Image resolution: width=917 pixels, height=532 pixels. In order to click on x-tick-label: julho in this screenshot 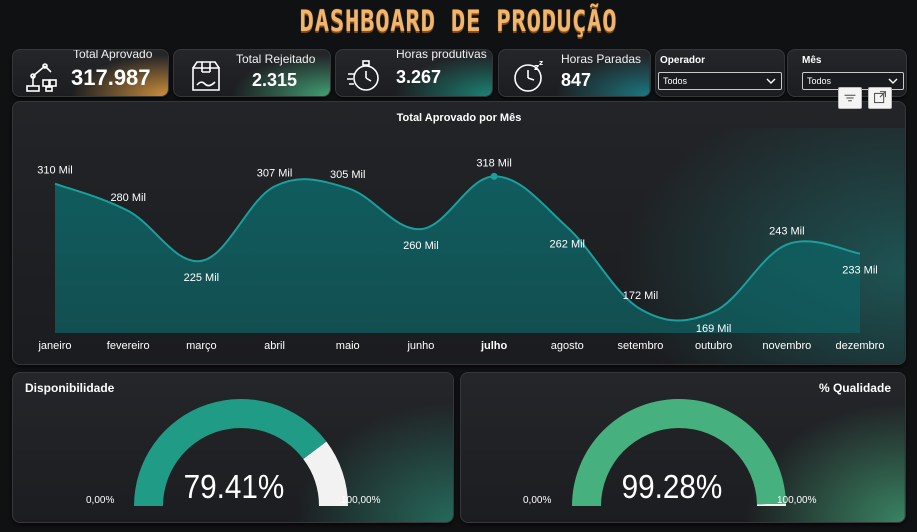, I will do `click(494, 346)`.